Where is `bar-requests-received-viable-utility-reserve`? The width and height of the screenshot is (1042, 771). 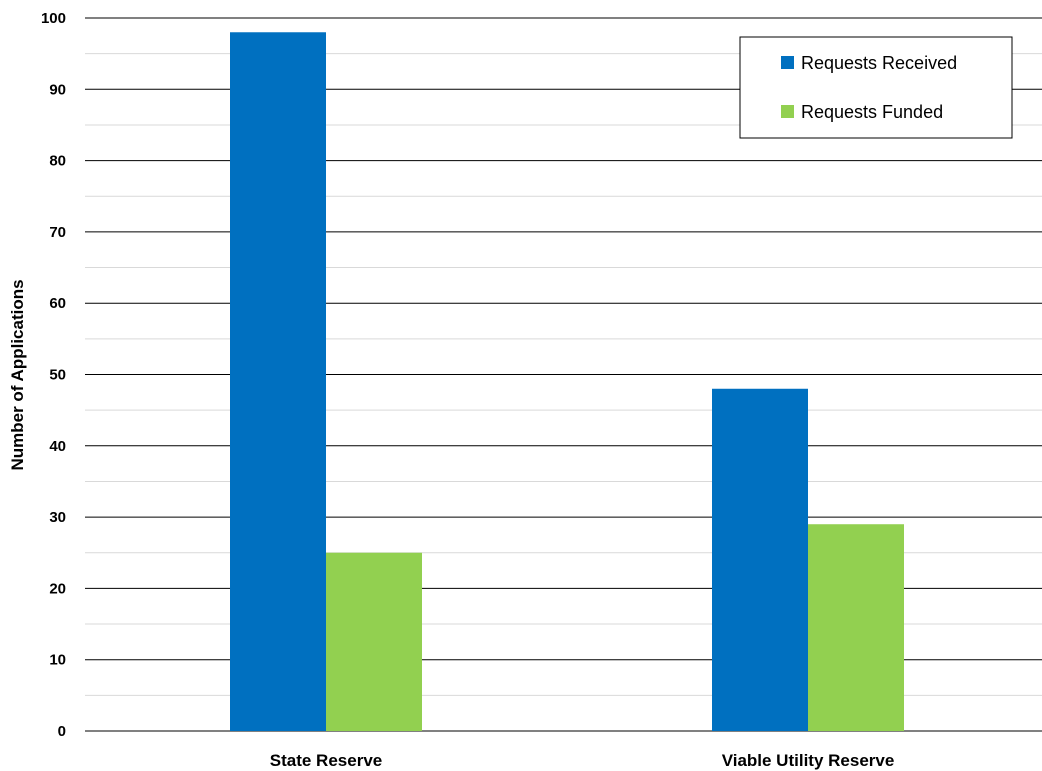 bar-requests-received-viable-utility-reserve is located at coordinates (760, 559).